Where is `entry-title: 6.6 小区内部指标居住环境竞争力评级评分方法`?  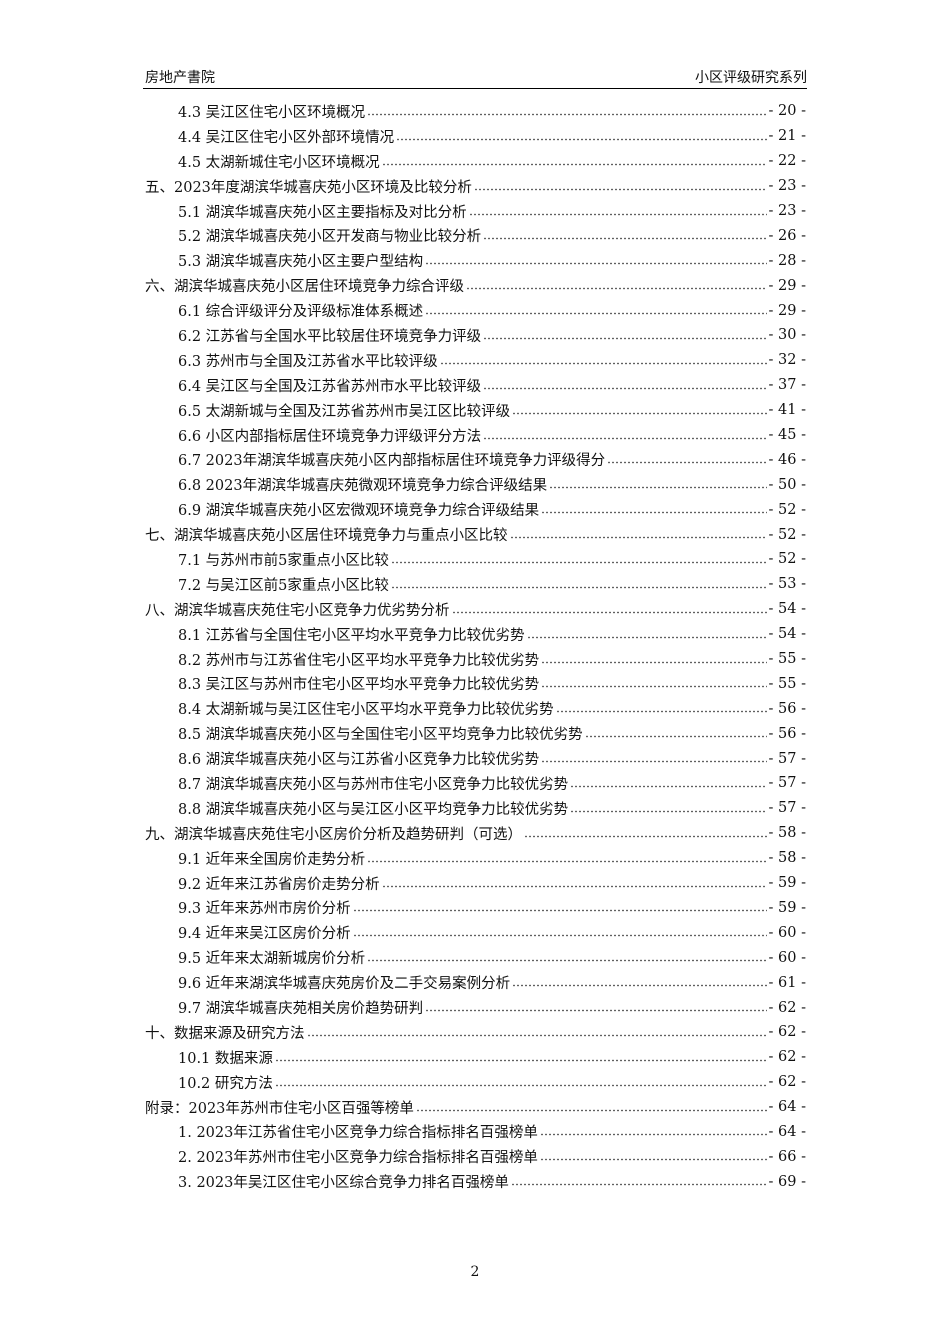 entry-title: 6.6 小区内部指标居住环境竞争力评级评分方法 is located at coordinates (330, 436).